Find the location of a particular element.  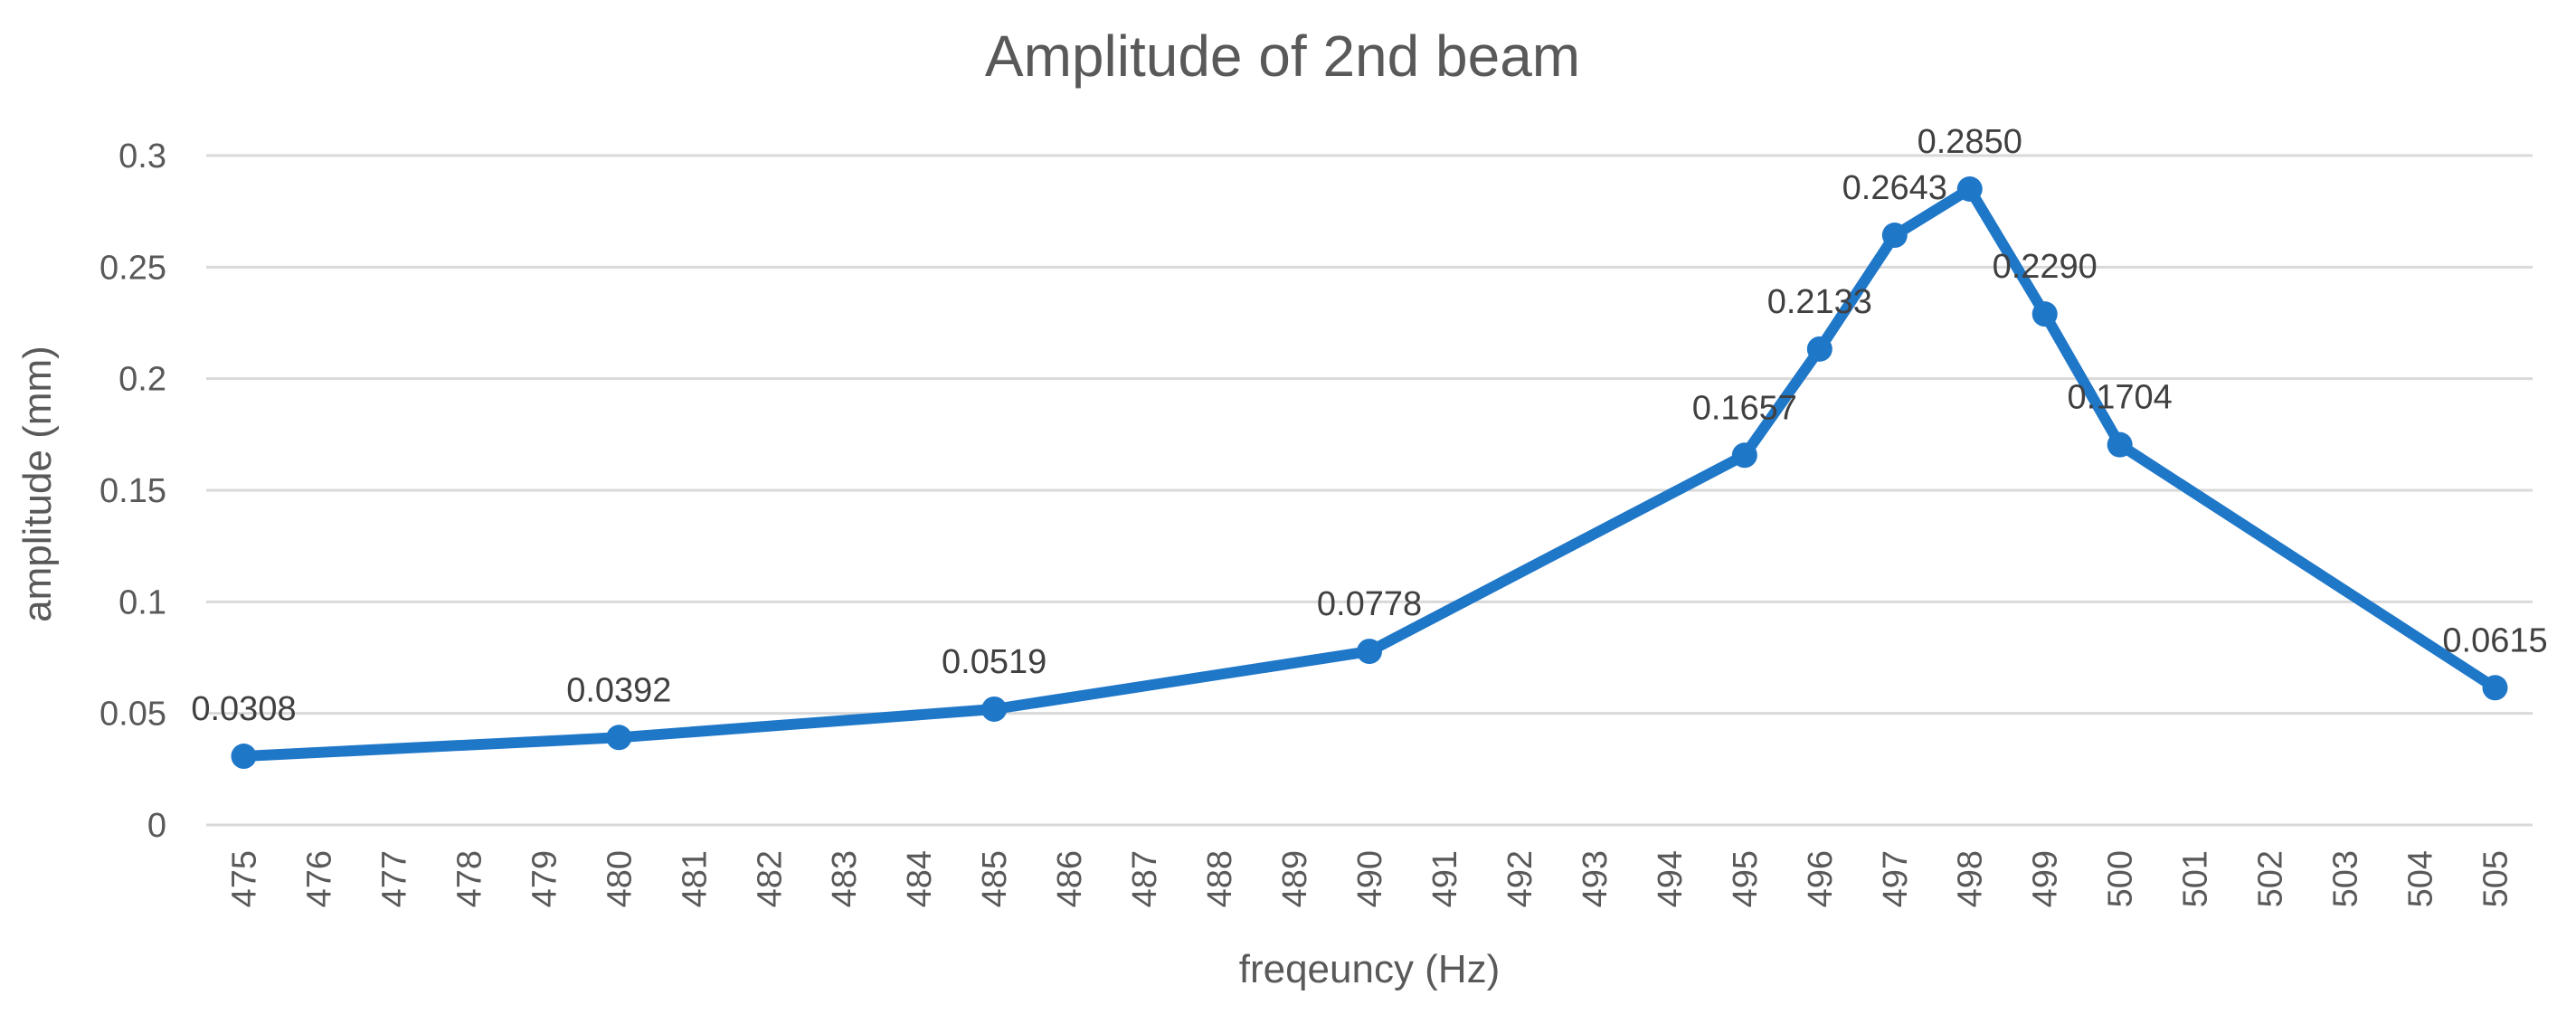

y-tick-label: 0.15 is located at coordinates (132, 491).